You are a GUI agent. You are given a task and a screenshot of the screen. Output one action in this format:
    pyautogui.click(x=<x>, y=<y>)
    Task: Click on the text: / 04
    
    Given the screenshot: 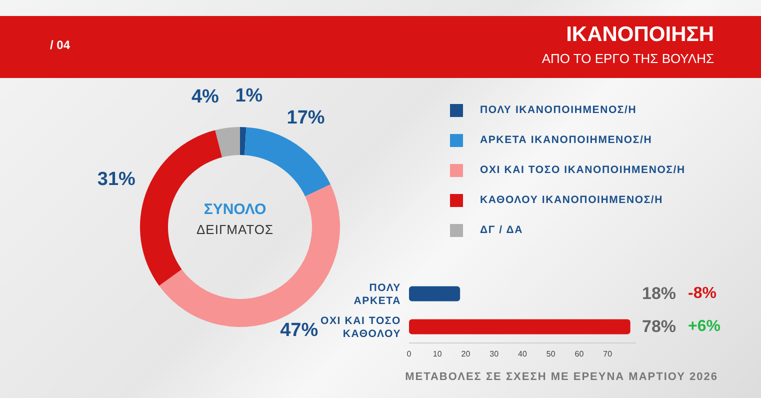 What is the action you would take?
    pyautogui.click(x=60, y=45)
    